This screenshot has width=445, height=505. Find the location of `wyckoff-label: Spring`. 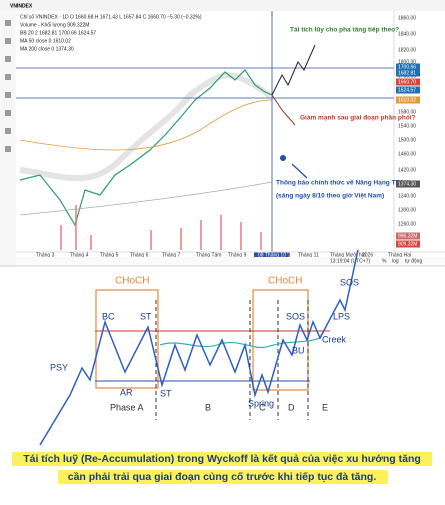

wyckoff-label: Spring is located at coordinates (261, 403).